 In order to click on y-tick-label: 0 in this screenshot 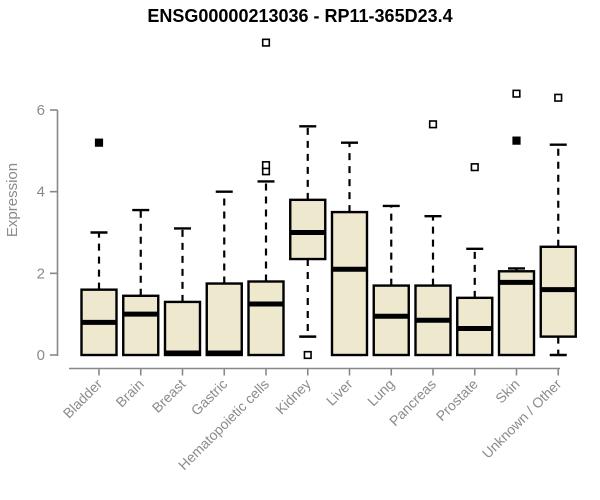, I will do `click(41, 355)`.